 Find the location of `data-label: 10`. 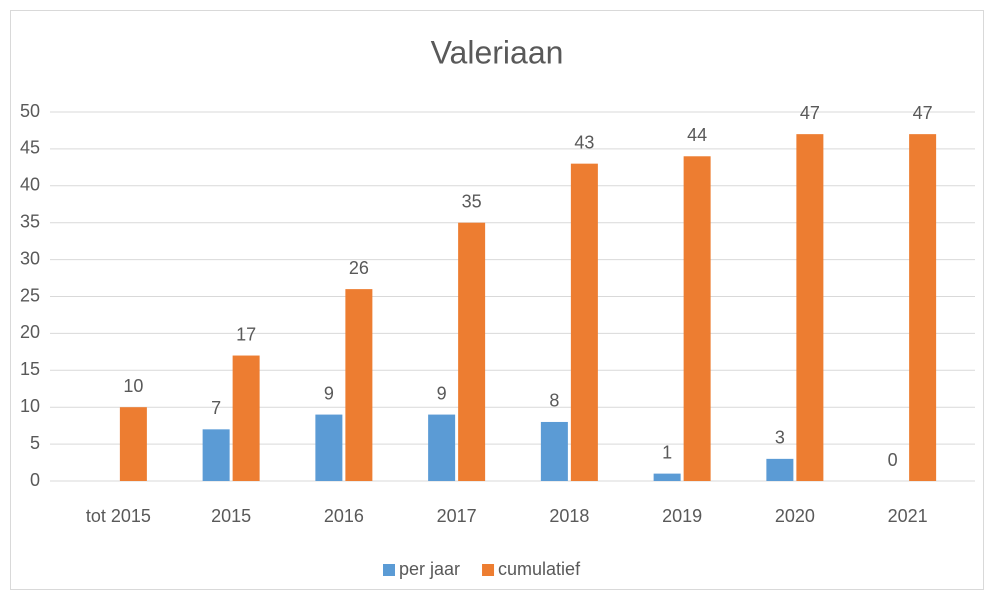

data-label: 10 is located at coordinates (133, 386).